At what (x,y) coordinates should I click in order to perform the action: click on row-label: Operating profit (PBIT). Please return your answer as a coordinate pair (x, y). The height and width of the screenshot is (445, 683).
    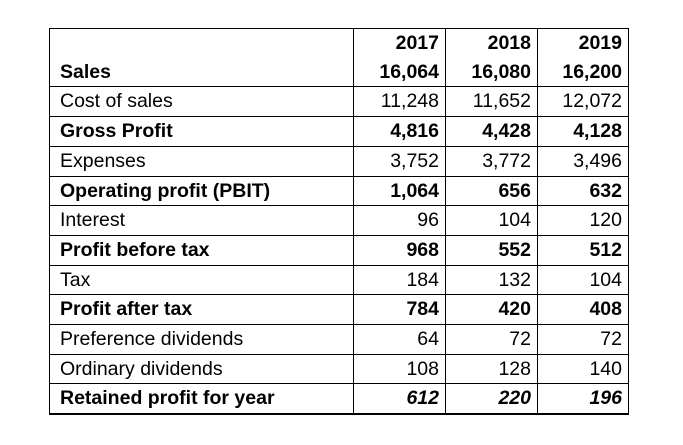
    Looking at the image, I should click on (201, 191).